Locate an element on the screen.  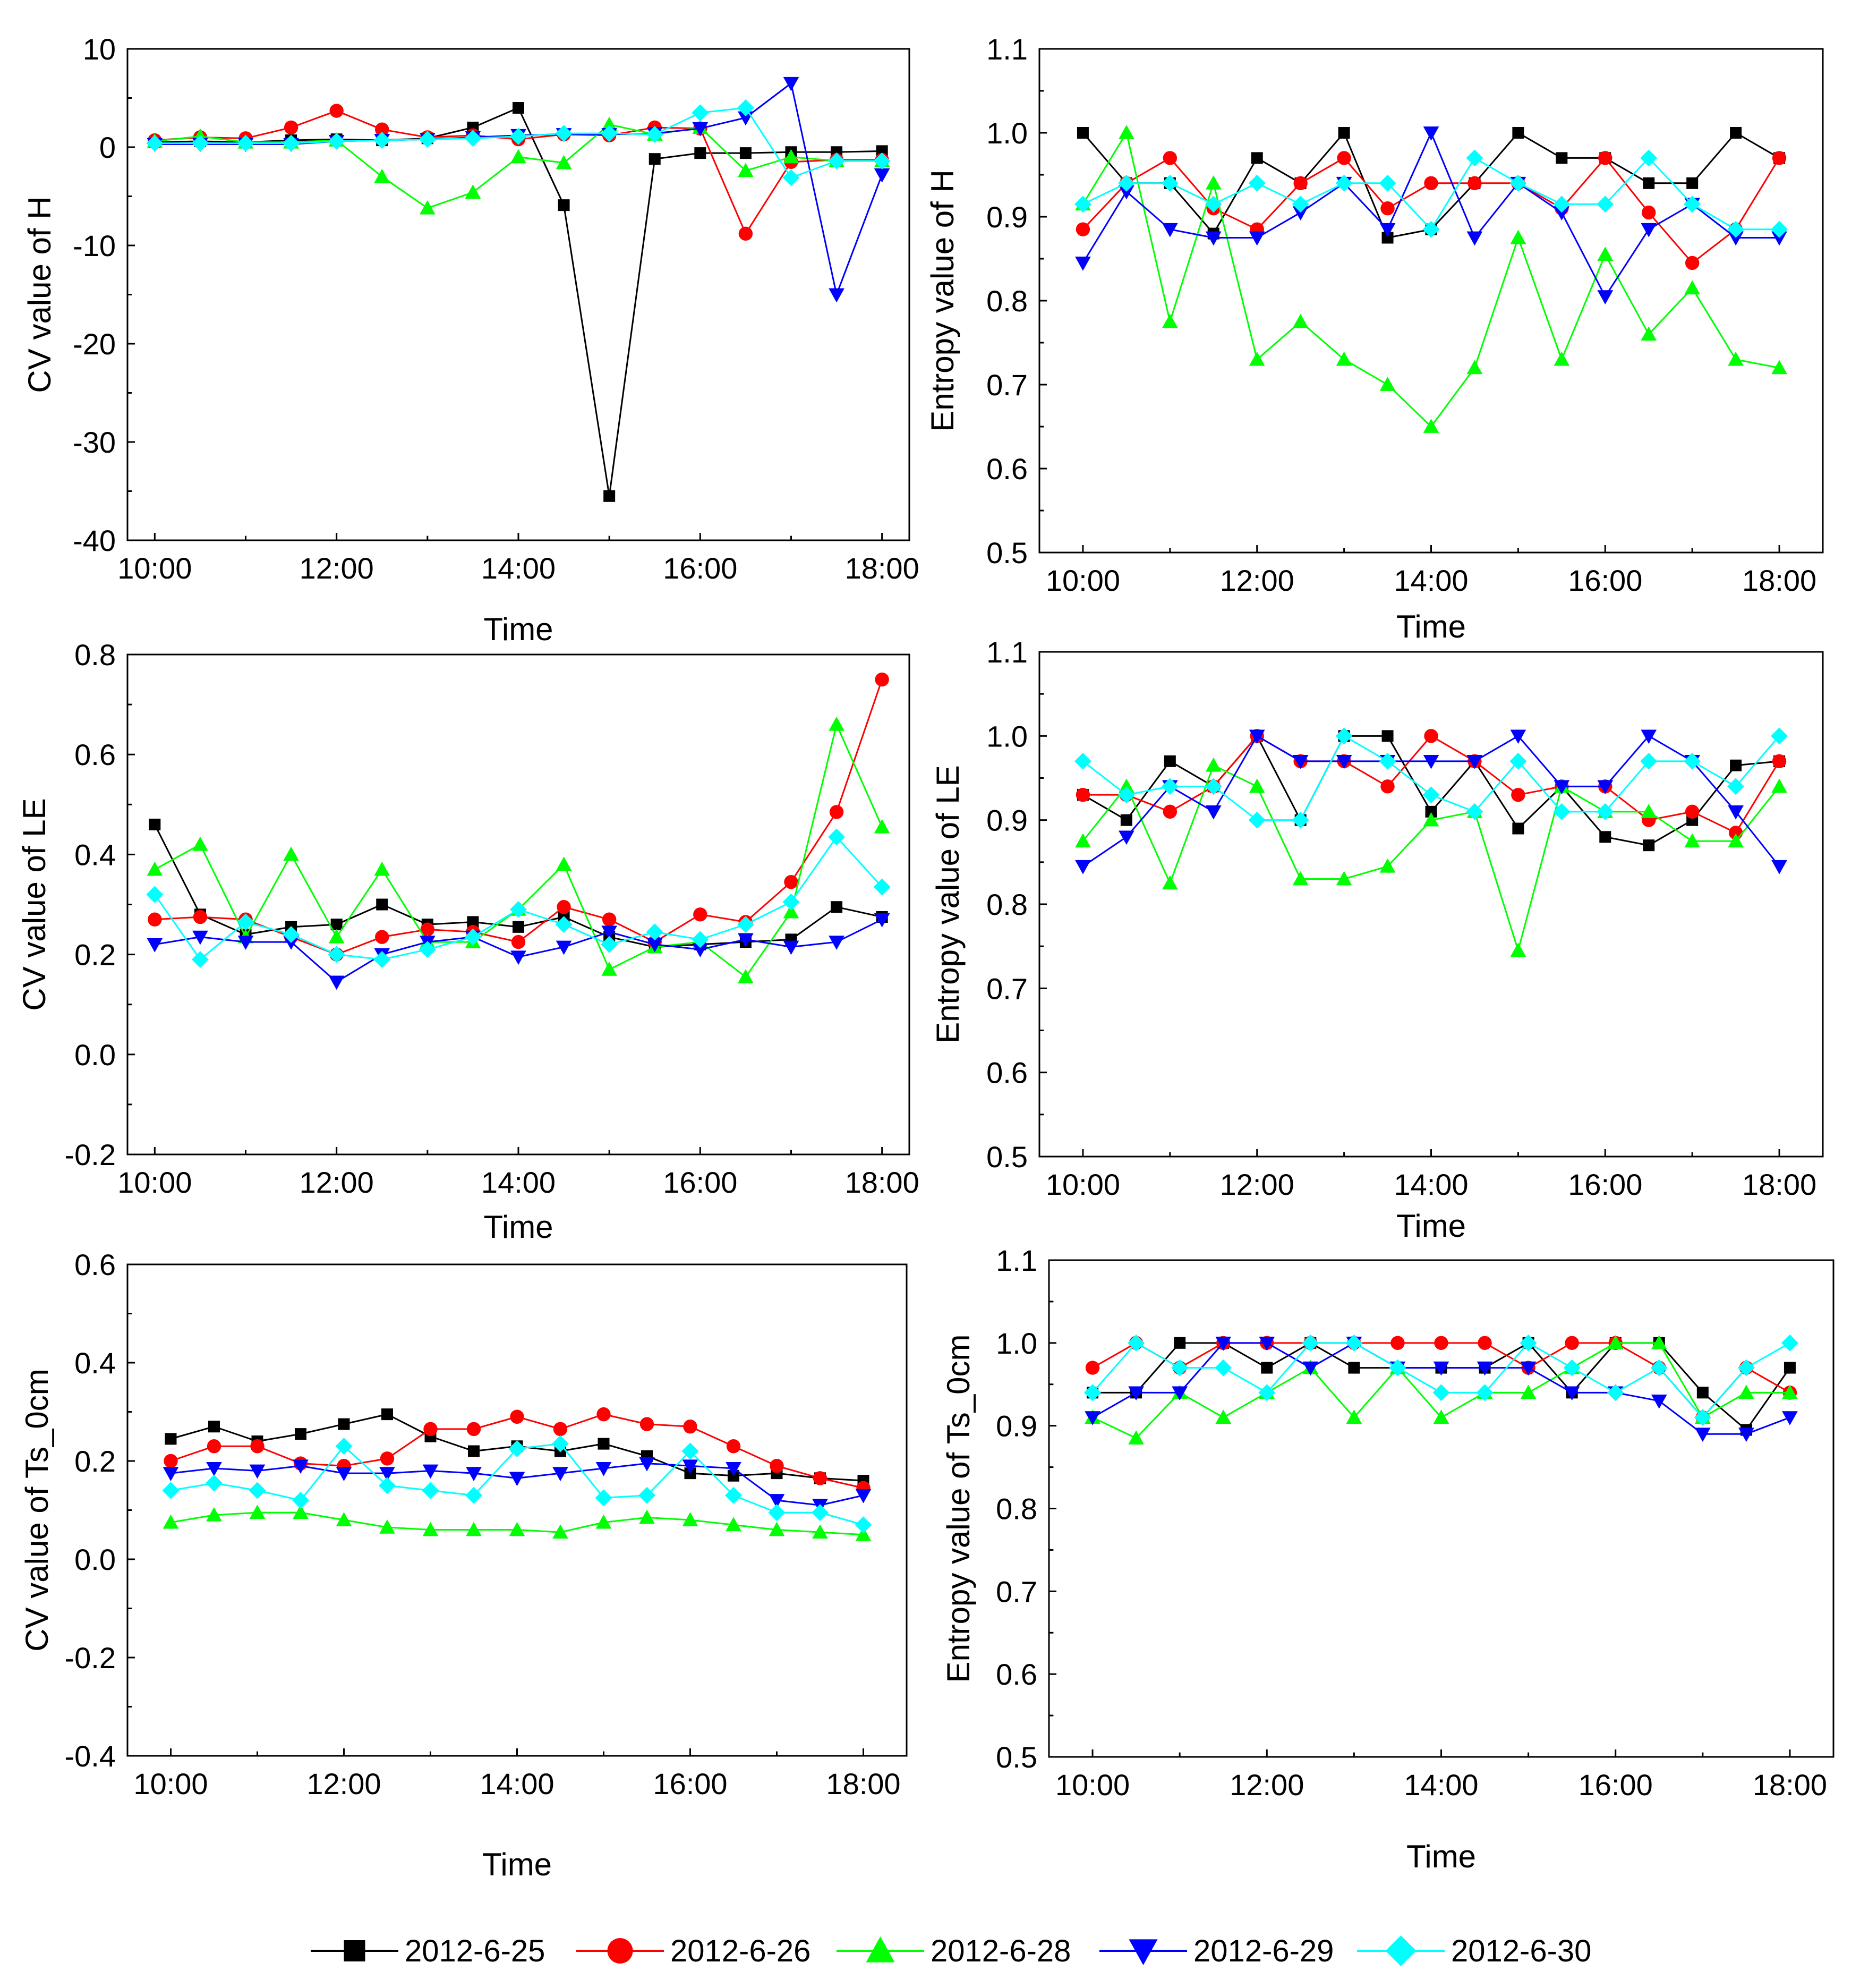
entropy-ts-y-tick-label: 1.0 is located at coordinates (1017, 1344).